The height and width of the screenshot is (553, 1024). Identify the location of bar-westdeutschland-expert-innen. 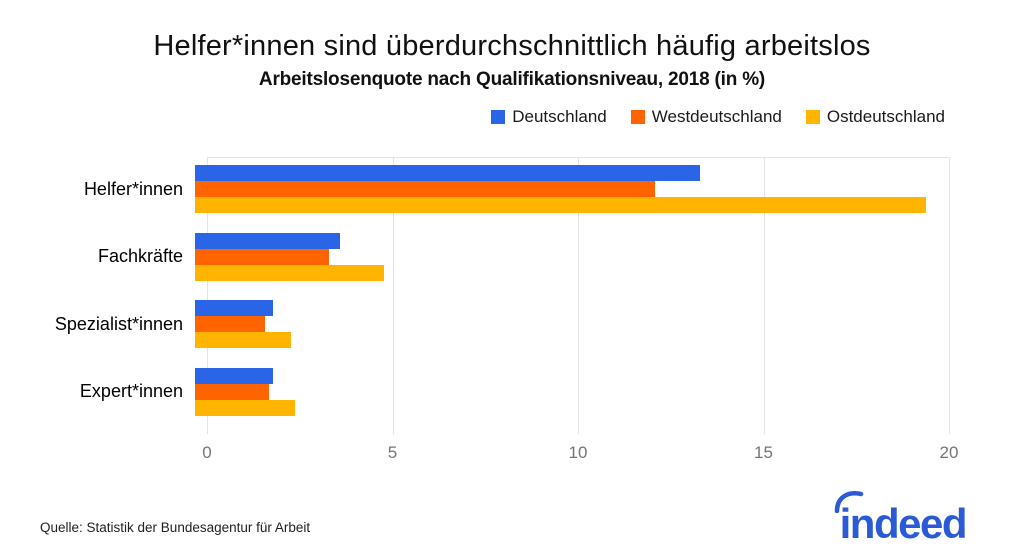
(232, 391).